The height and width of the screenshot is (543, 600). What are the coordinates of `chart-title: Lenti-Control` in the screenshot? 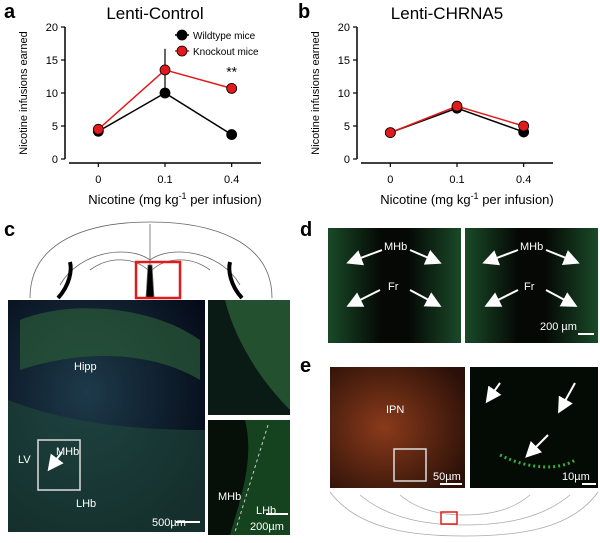 It's located at (154, 13).